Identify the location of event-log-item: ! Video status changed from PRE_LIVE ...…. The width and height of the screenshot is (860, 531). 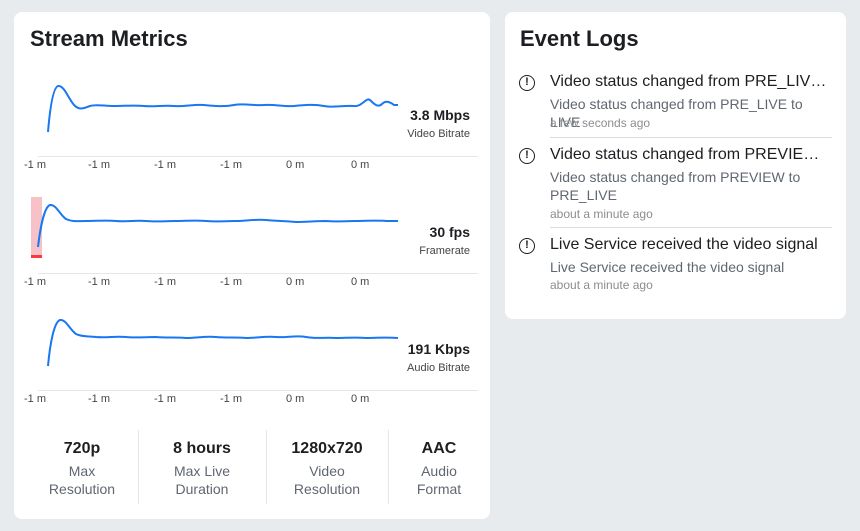
(675, 103).